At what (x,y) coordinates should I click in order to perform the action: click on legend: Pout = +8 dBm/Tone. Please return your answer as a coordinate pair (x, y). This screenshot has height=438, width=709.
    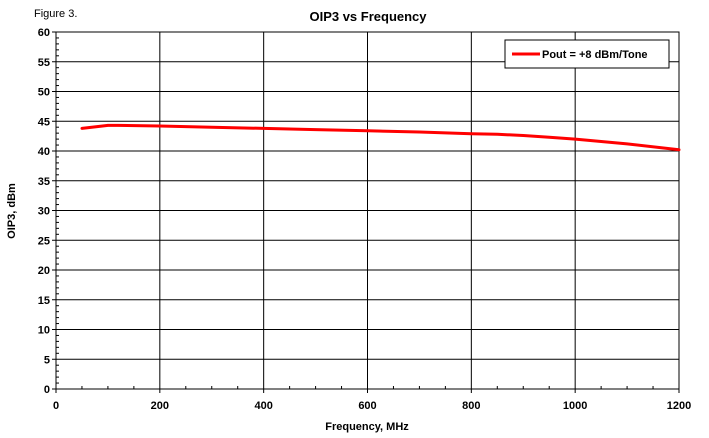
    Looking at the image, I should click on (587, 54).